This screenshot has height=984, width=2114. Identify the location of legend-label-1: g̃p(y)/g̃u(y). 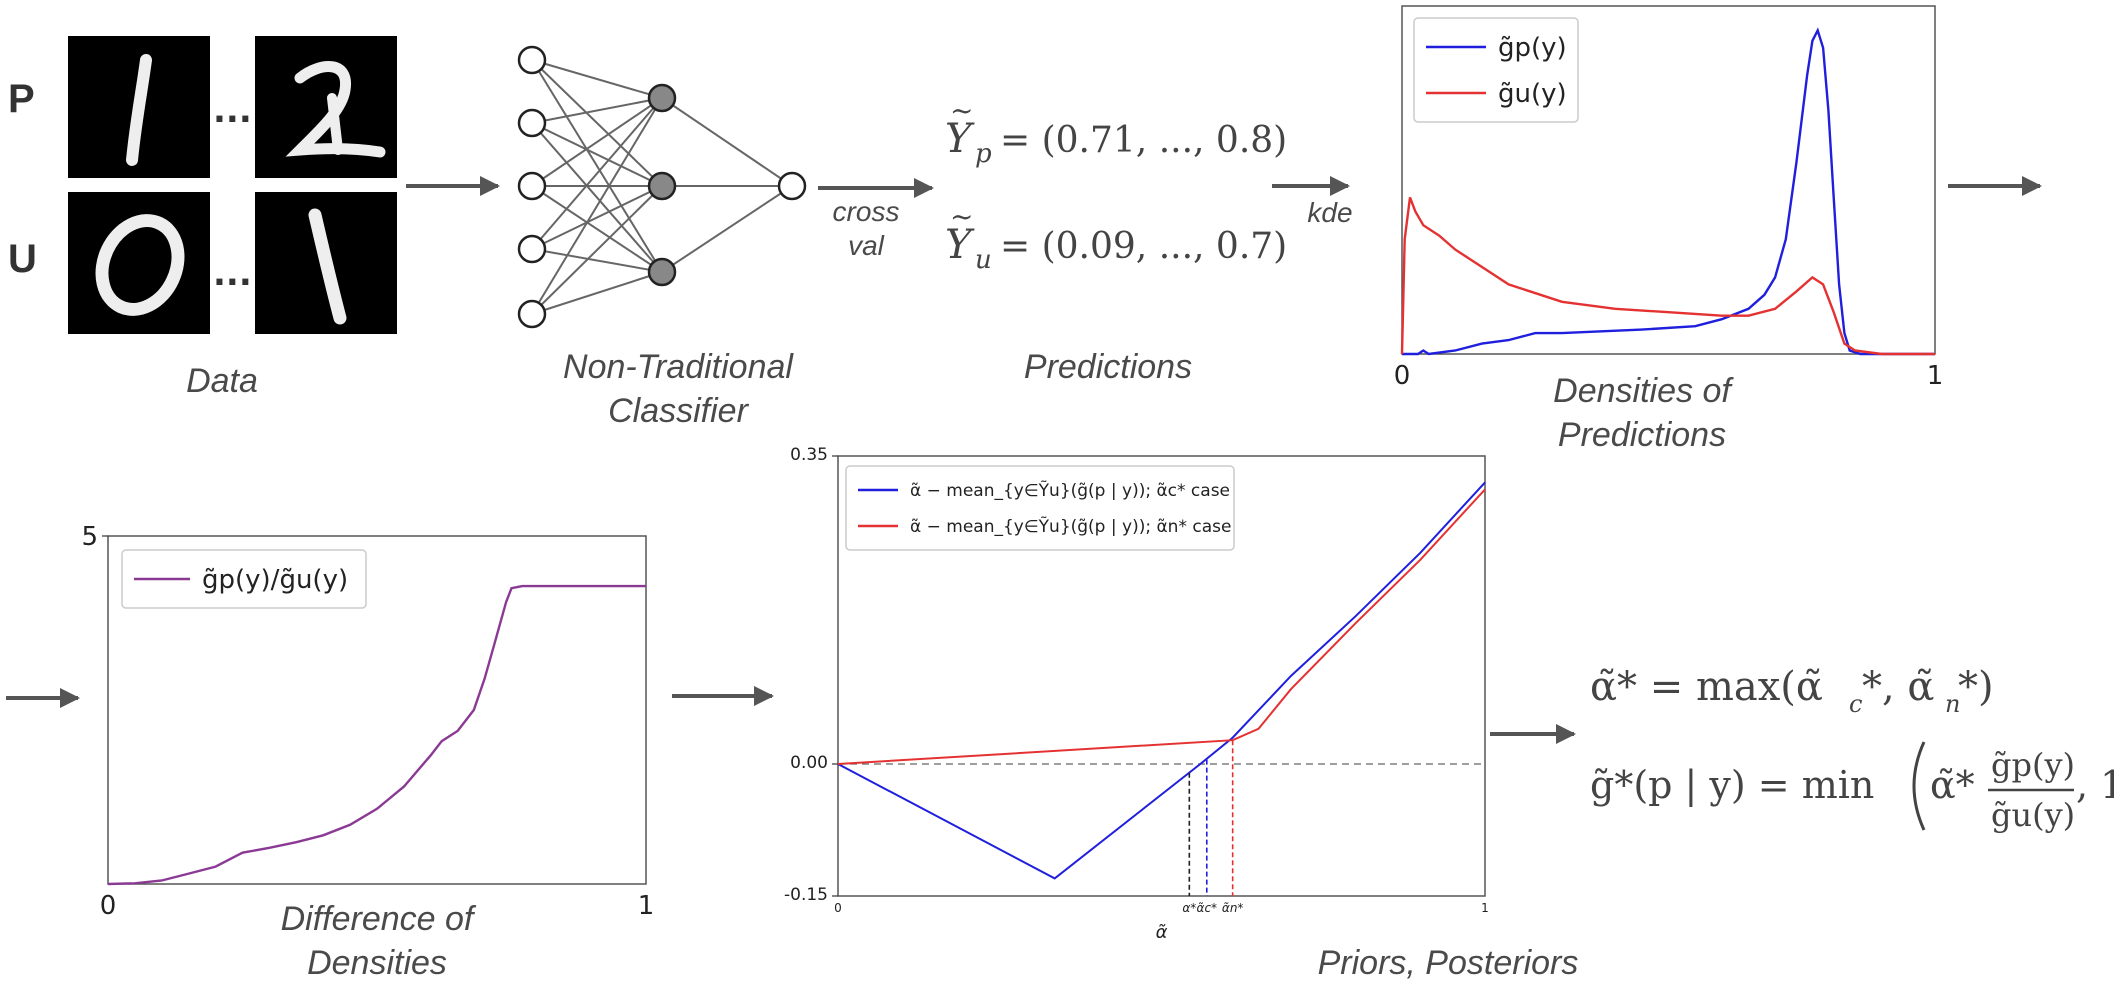
(275, 580).